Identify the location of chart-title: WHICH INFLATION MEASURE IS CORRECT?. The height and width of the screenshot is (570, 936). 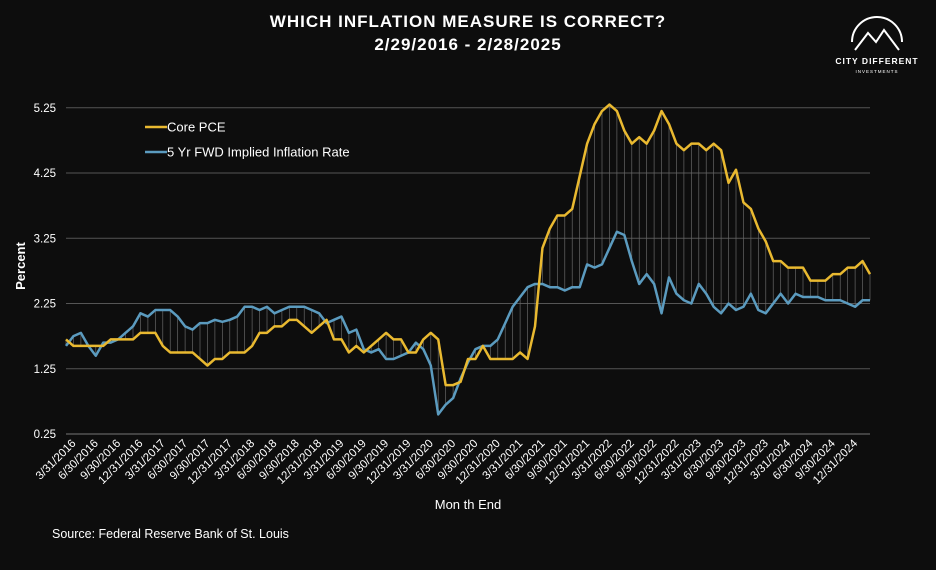
(468, 21).